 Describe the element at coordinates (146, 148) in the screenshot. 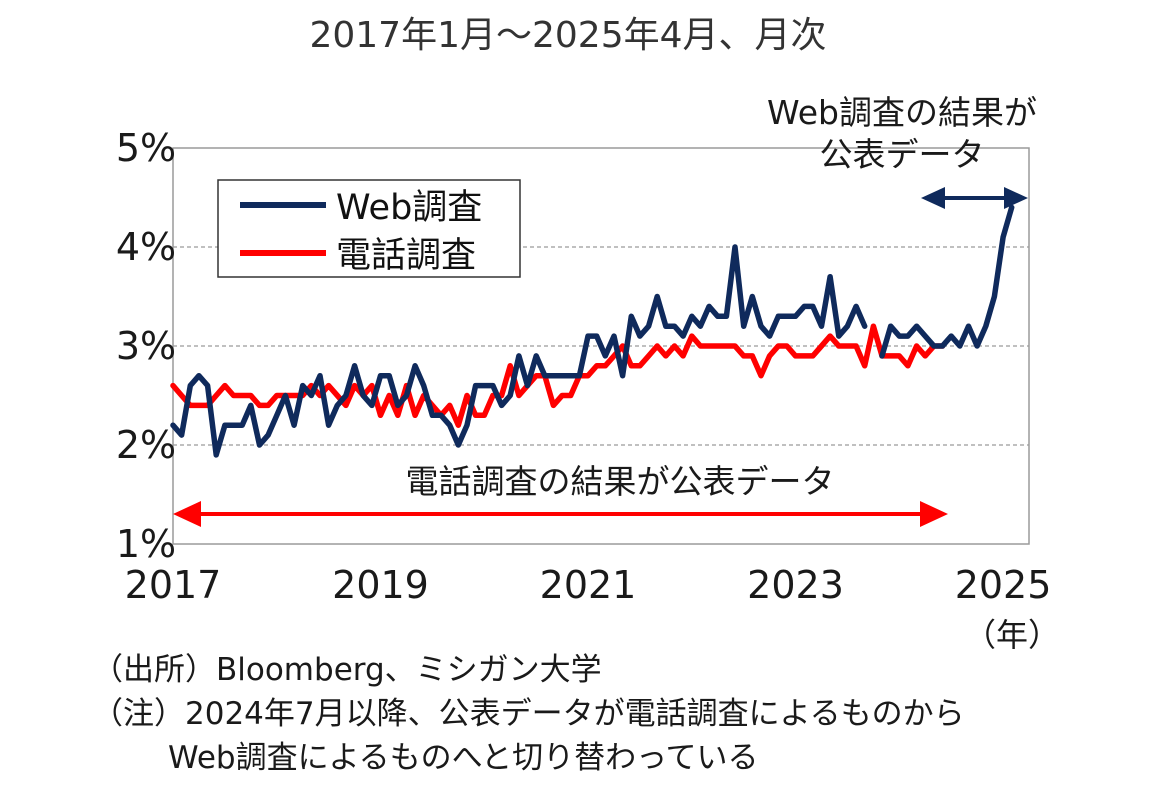

I see `y-tick-label: 5%` at that location.